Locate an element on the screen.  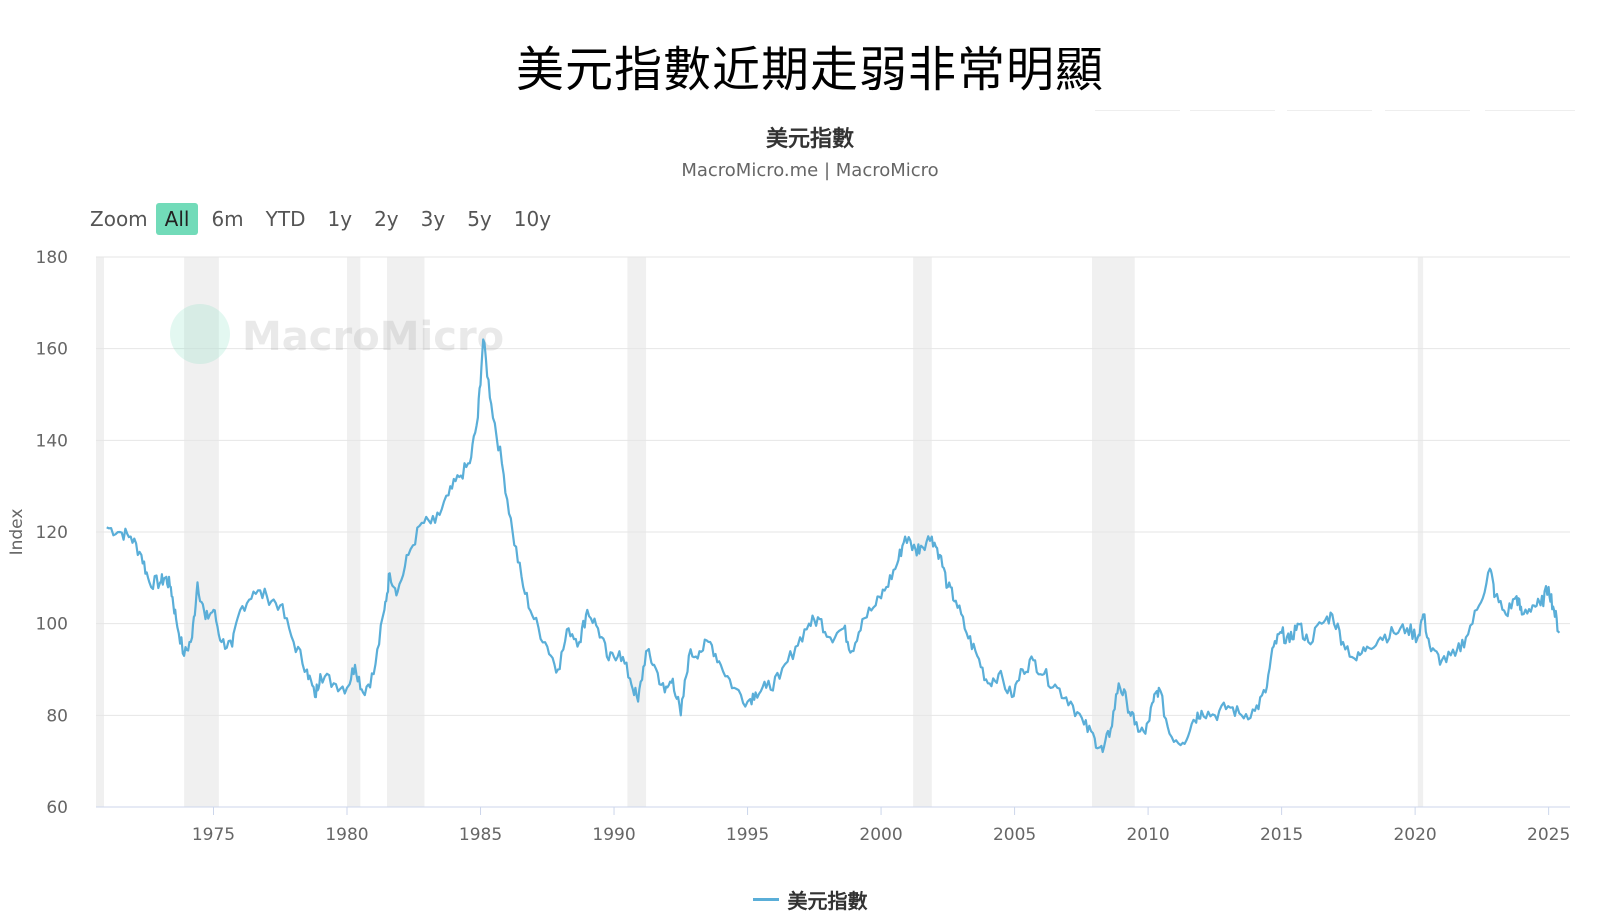
zoom-buttons: All 6m YTD 1y 2y 3y 5y 10y is located at coordinates (359, 219).